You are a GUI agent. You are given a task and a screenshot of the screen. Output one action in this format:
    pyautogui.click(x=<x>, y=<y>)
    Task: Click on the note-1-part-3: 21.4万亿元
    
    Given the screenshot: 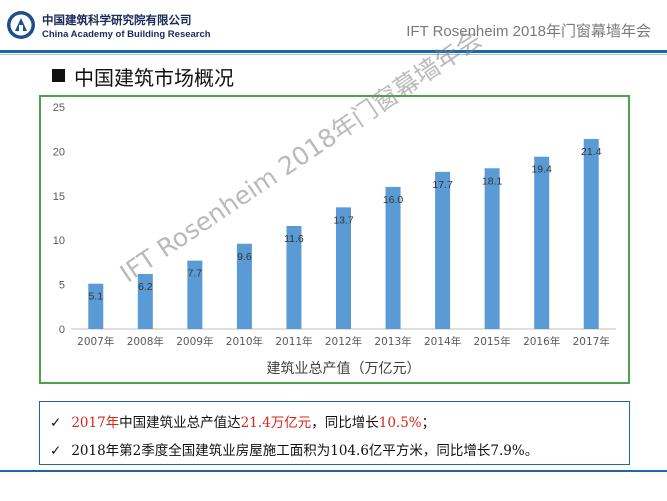 What is the action you would take?
    pyautogui.click(x=276, y=423)
    